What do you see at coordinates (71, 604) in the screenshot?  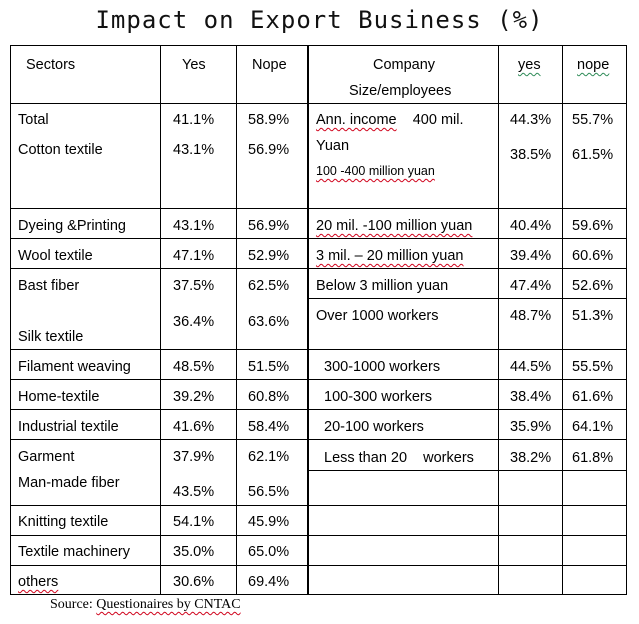 I see `source-prefix: Source:` at bounding box center [71, 604].